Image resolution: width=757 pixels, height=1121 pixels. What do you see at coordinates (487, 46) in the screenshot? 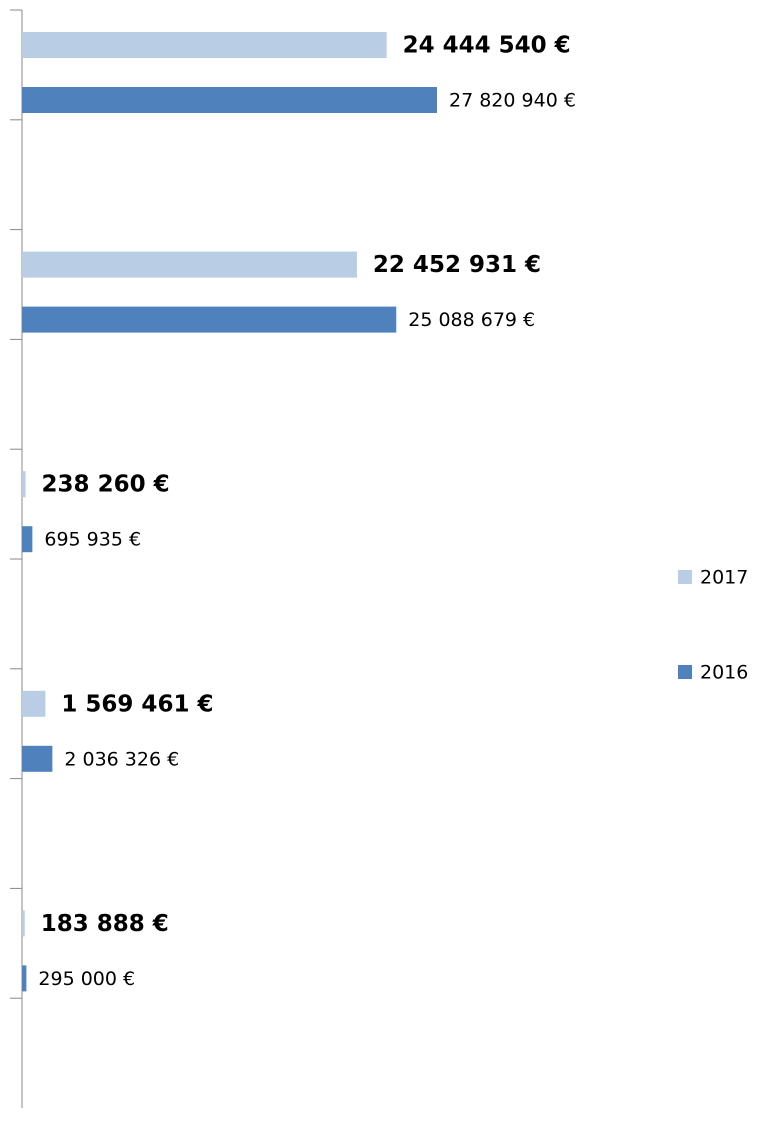
I see `data-label: 24 444 540 €` at bounding box center [487, 46].